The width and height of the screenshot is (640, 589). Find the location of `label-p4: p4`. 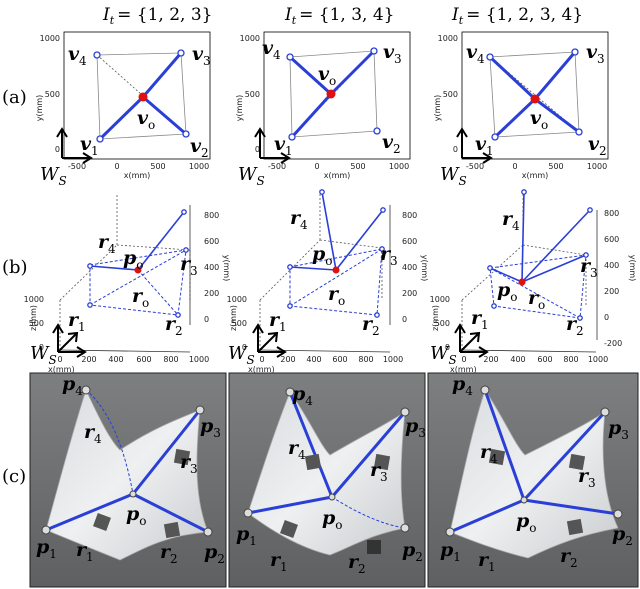

label-p4: p4 is located at coordinates (302, 395).